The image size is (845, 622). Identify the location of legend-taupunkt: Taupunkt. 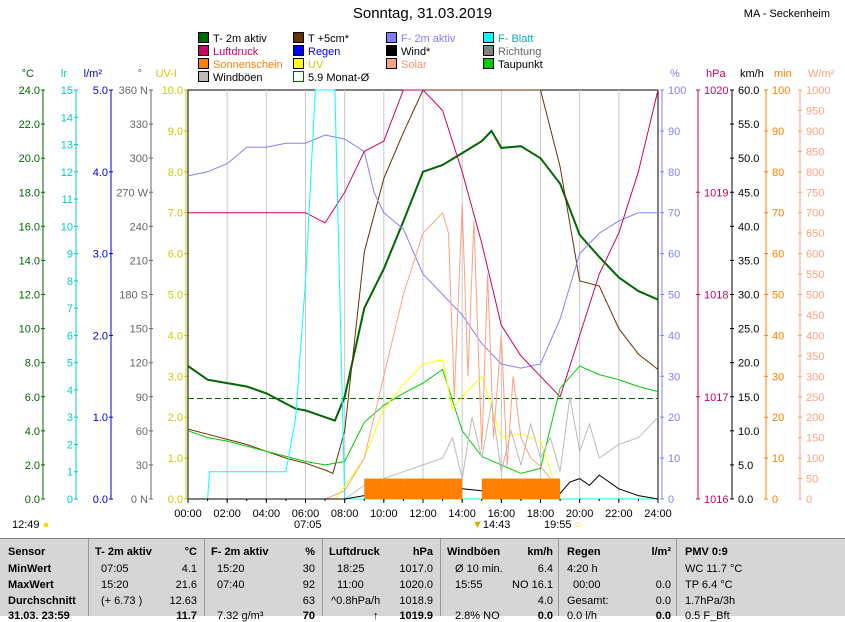
(513, 65).